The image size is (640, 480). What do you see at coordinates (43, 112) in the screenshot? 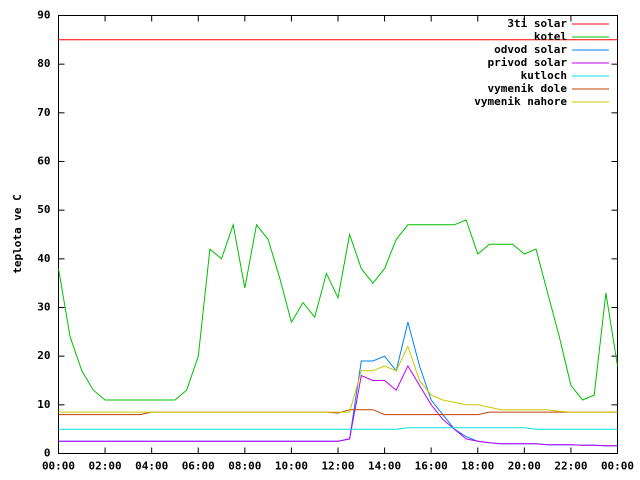
I see `y-tick-label: 70` at bounding box center [43, 112].